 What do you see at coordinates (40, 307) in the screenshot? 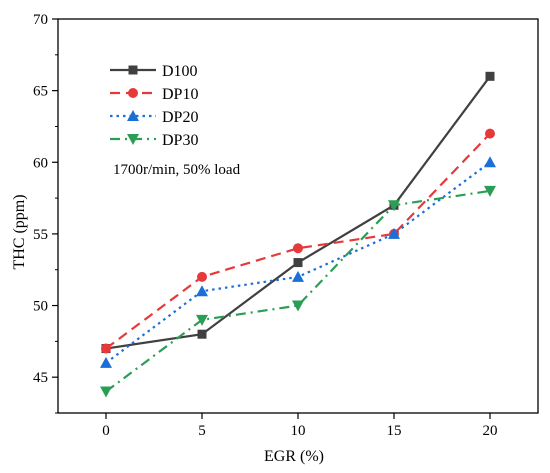
I see `y-tick-label: 50` at bounding box center [40, 307].